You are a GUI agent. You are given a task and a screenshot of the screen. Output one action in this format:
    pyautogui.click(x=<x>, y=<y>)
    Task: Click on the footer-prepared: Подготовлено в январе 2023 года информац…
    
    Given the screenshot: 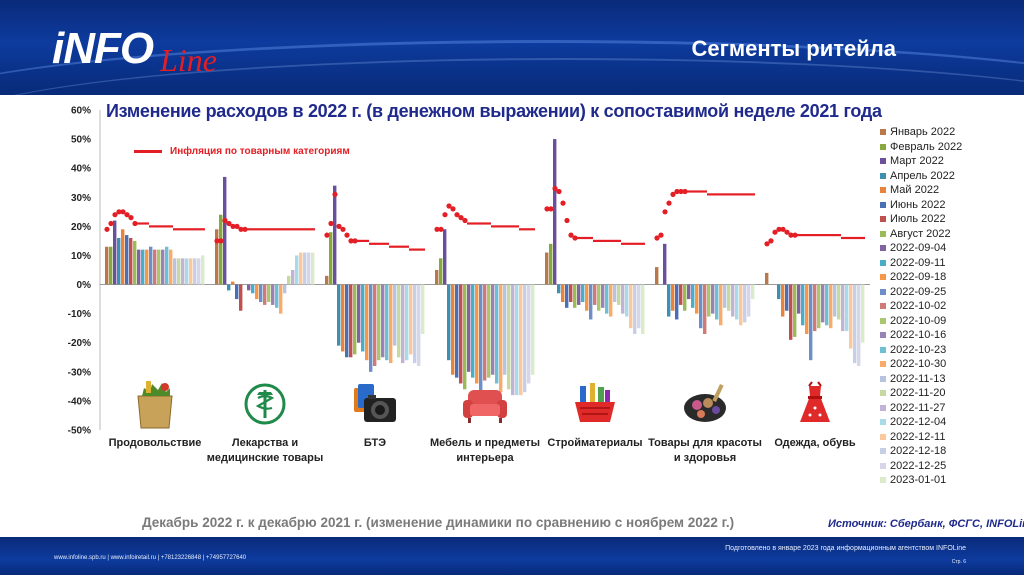 What is the action you would take?
    pyautogui.click(x=845, y=548)
    